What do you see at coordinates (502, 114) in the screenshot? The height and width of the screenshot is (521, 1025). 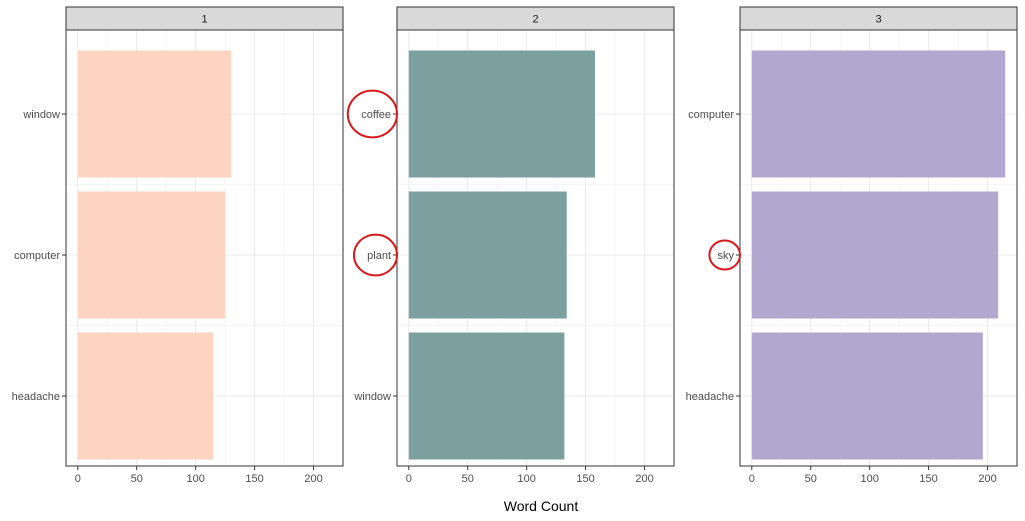 I see `bar-coffee` at bounding box center [502, 114].